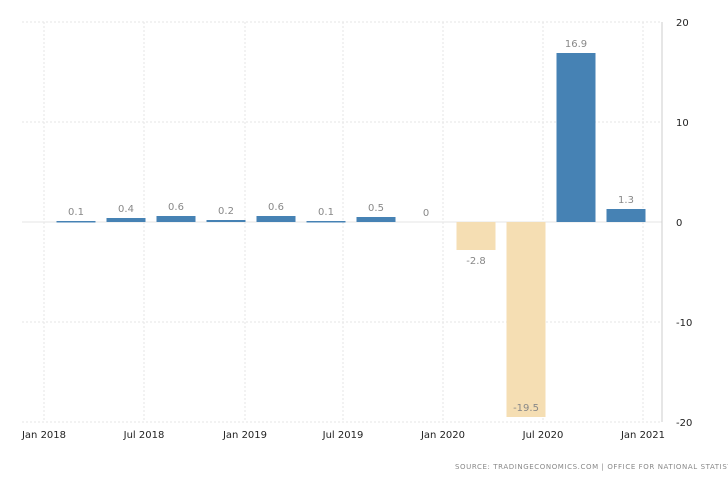  I want to click on data-label: 0.2, so click(226, 211).